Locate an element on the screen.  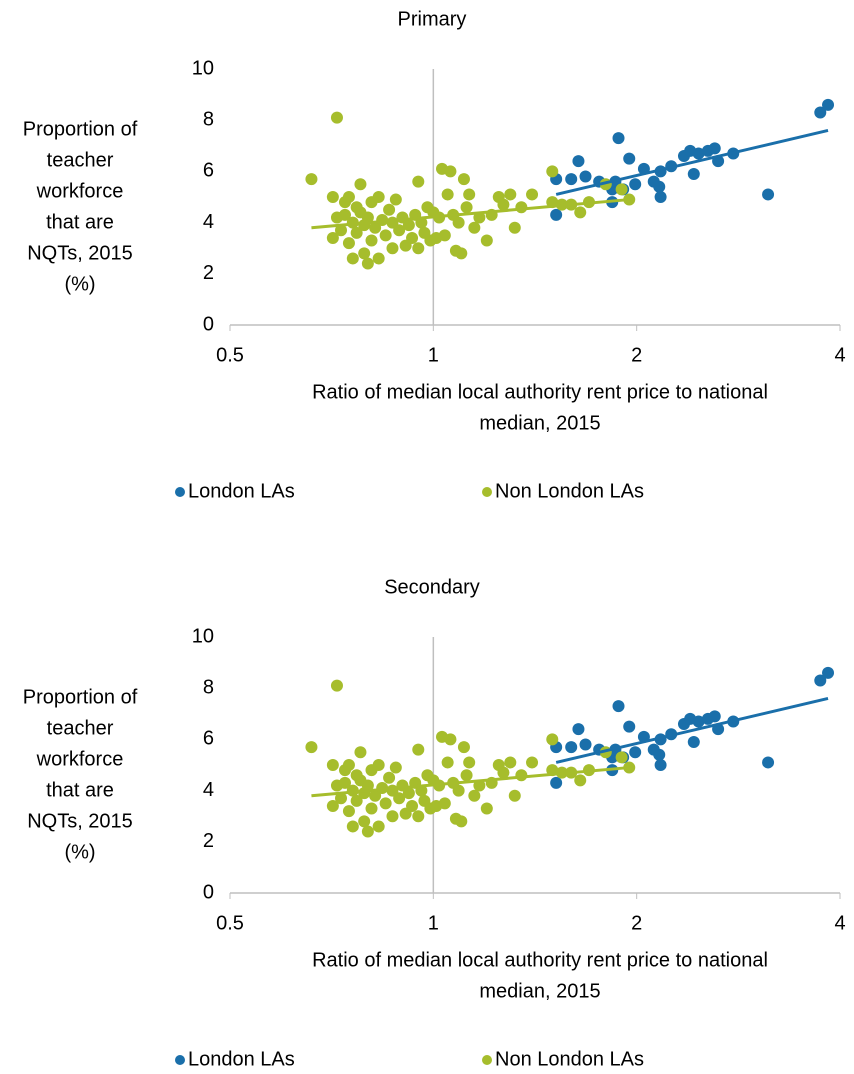
y-tick-label: 8 is located at coordinates (208, 687).